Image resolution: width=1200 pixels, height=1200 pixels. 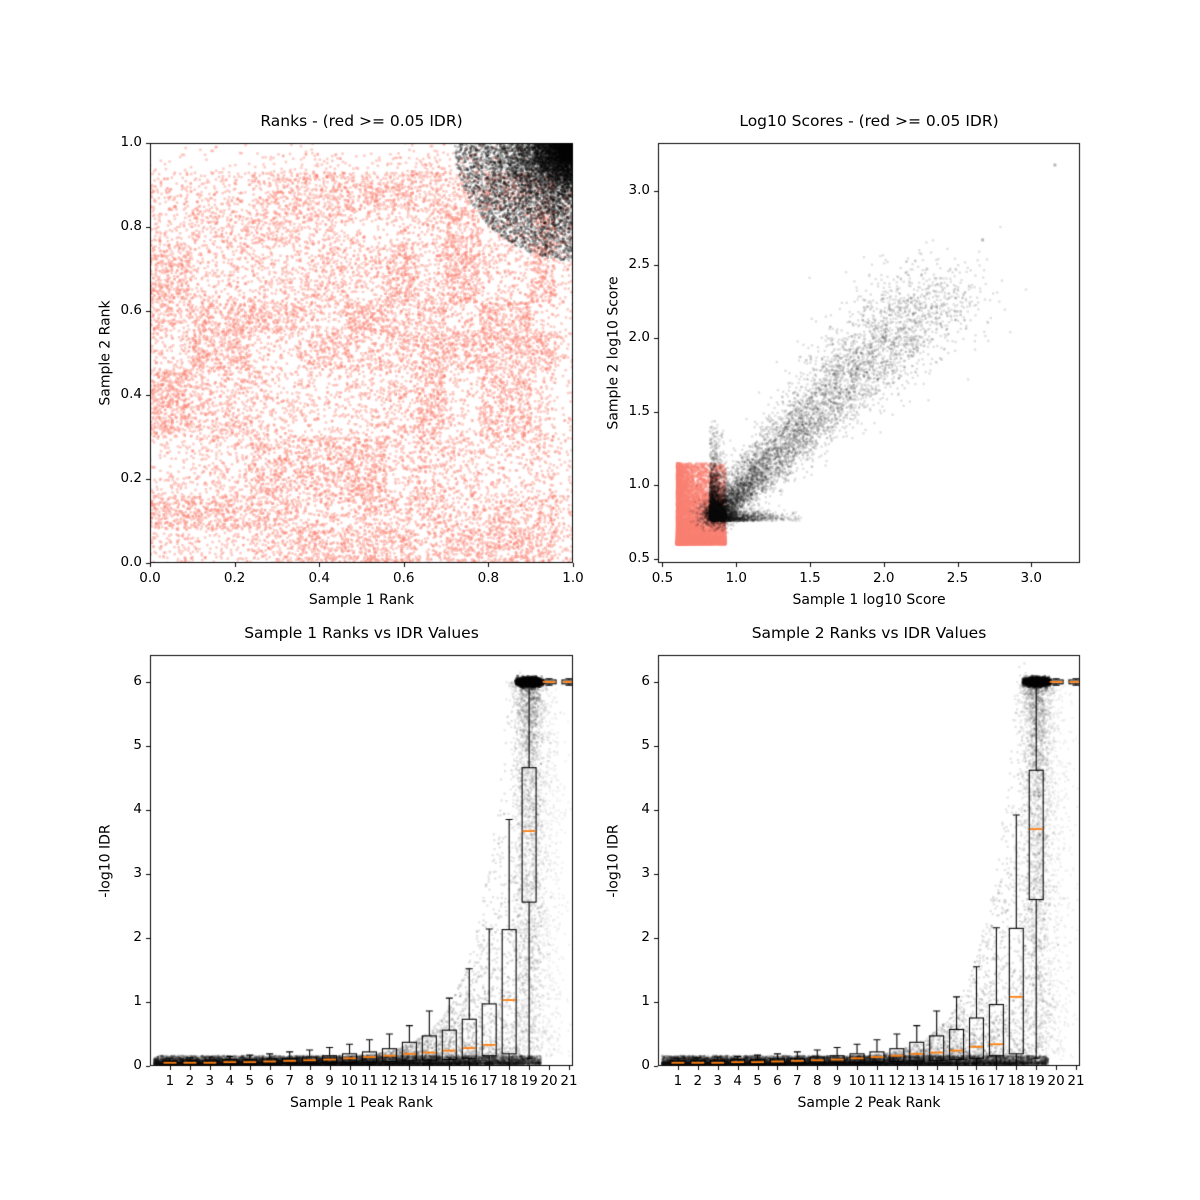 I want to click on y-tick-label: 1.5, so click(x=639, y=410).